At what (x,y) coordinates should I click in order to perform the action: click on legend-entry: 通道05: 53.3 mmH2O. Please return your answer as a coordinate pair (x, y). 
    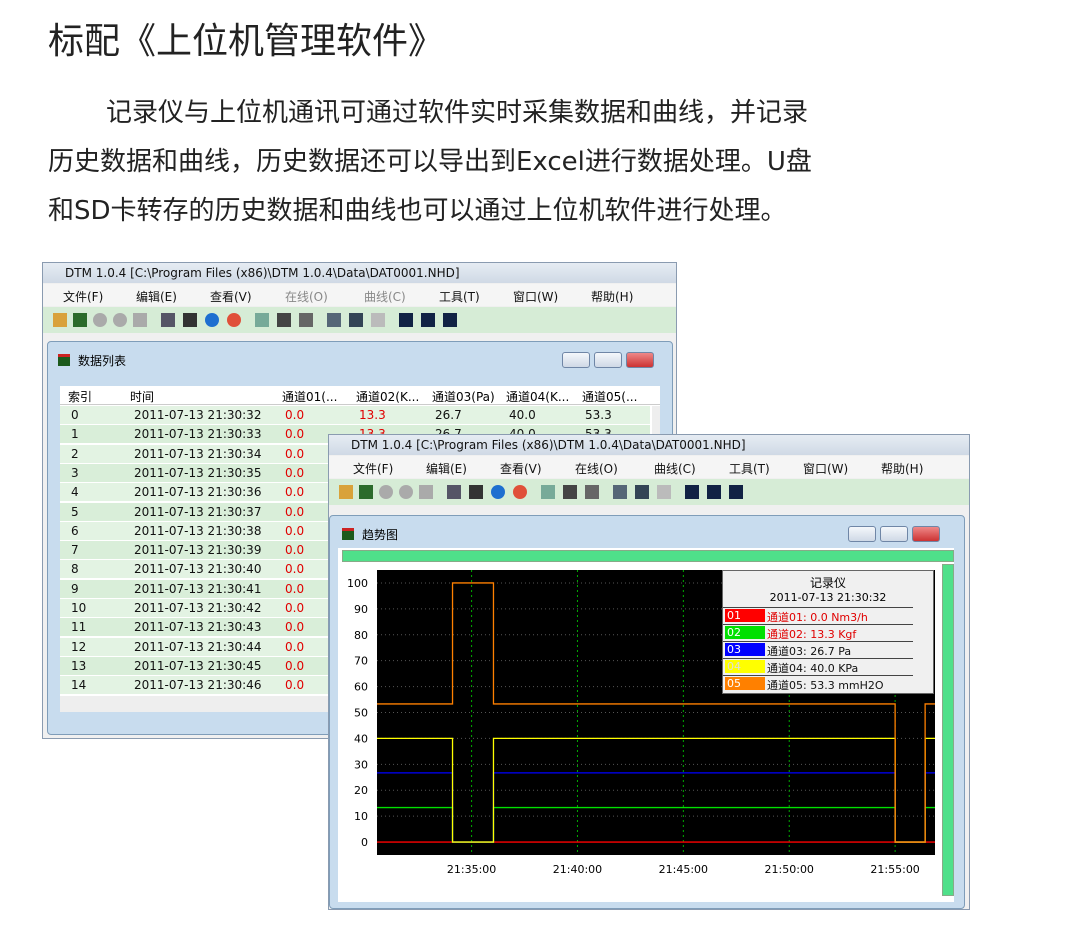
    Looking at the image, I should click on (825, 685).